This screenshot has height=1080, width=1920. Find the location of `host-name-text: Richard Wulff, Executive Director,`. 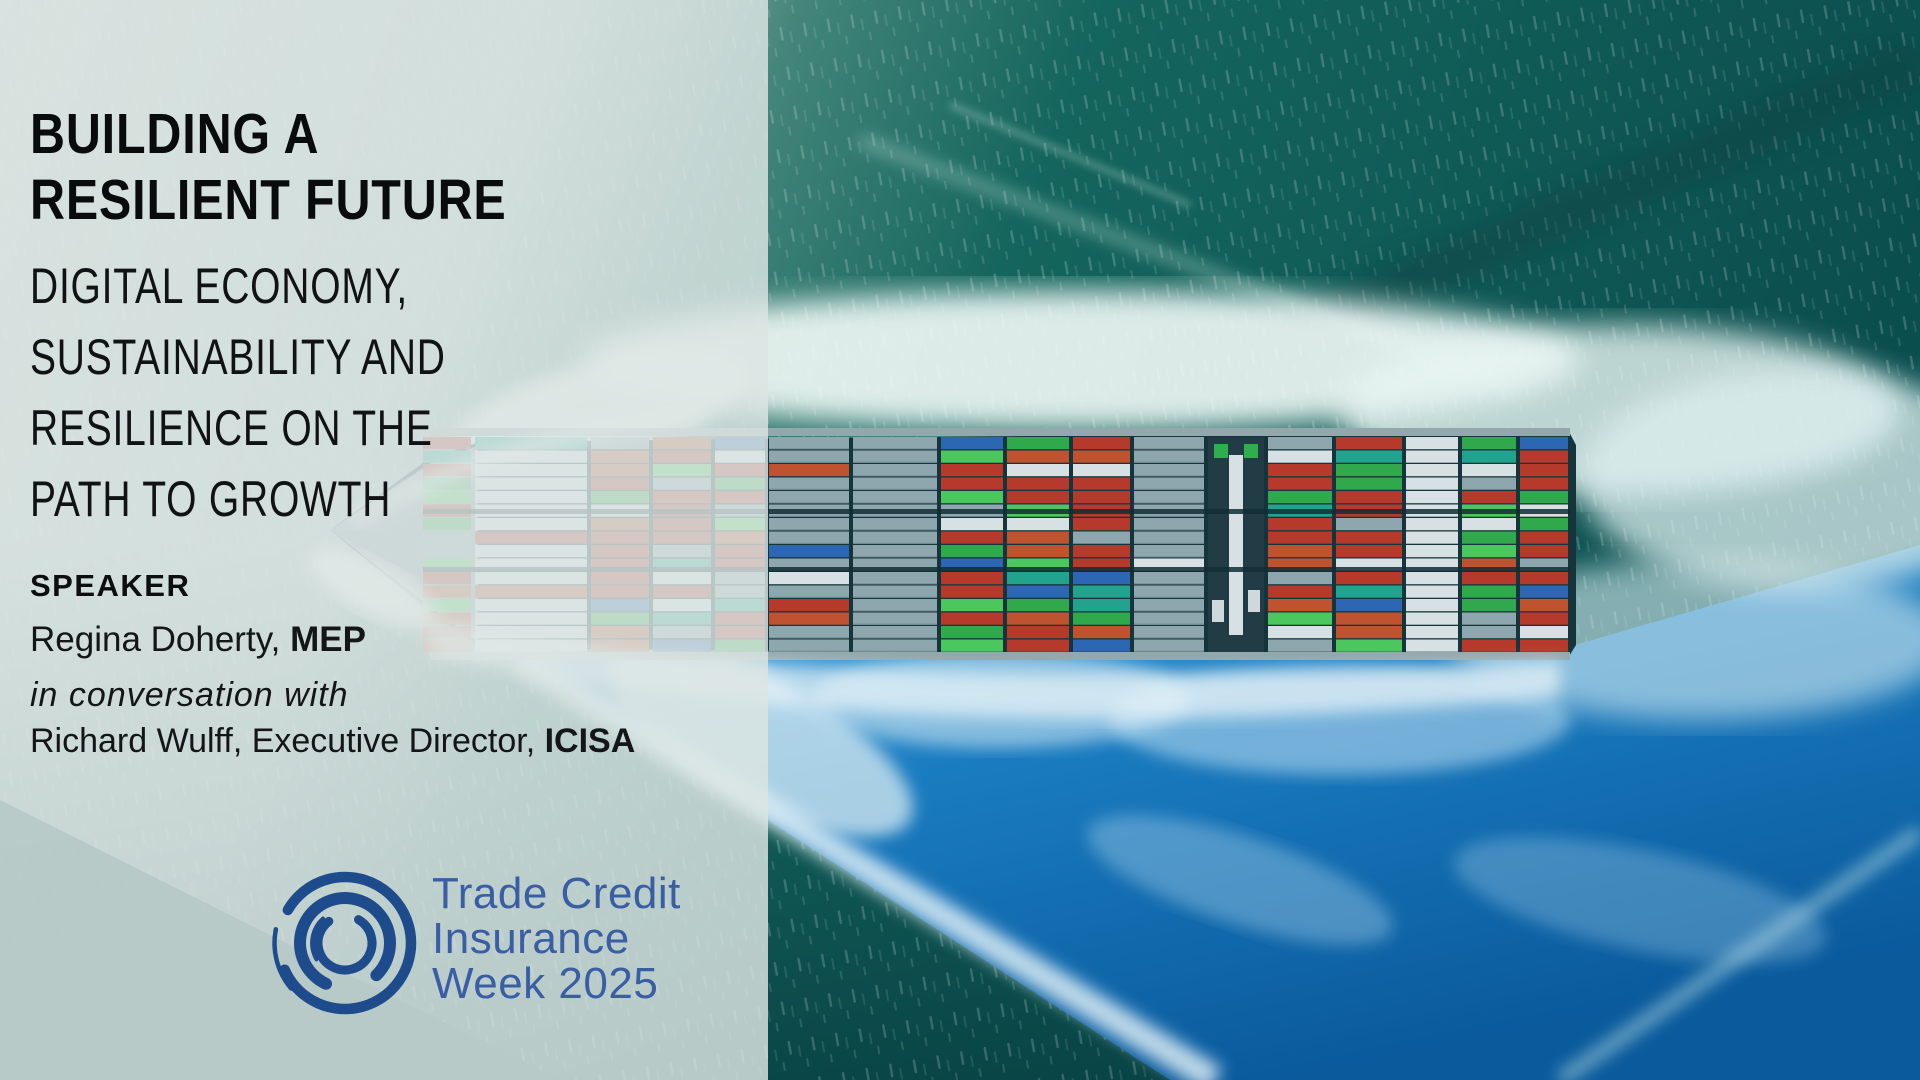

host-name-text: Richard Wulff, Executive Director, is located at coordinates (283, 741).